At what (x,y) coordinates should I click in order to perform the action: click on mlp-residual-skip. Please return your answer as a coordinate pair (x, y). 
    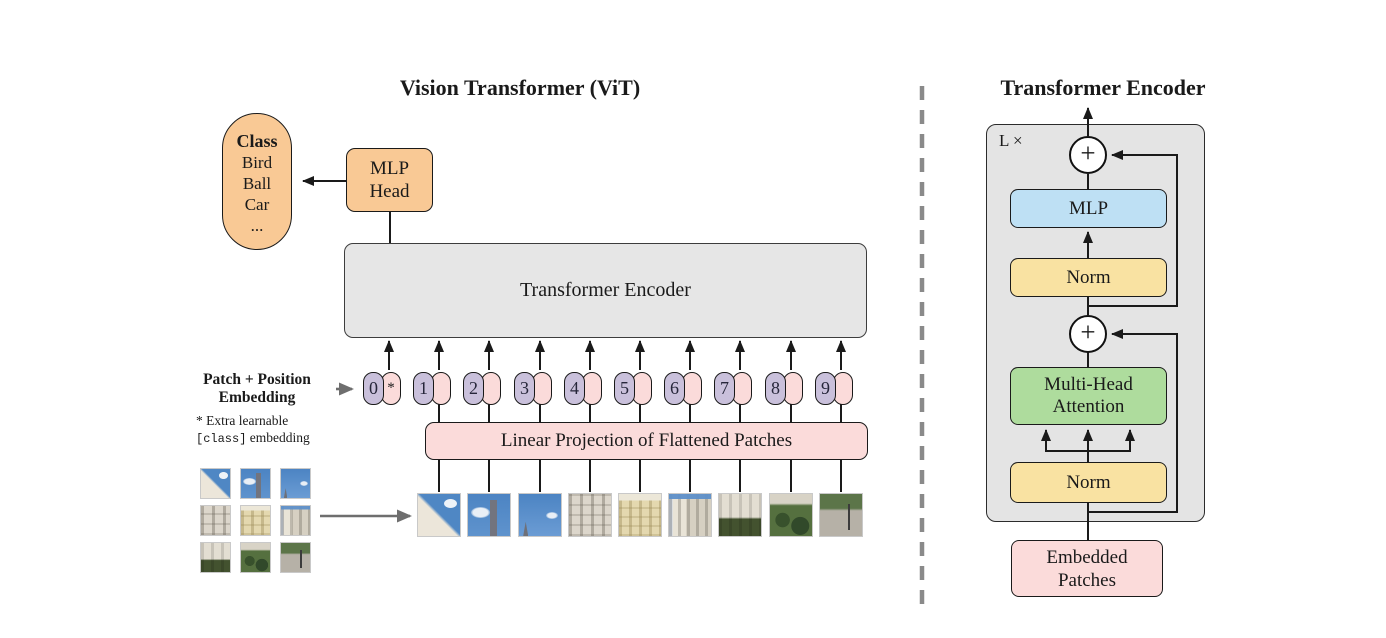
    Looking at the image, I should click on (1133, 228).